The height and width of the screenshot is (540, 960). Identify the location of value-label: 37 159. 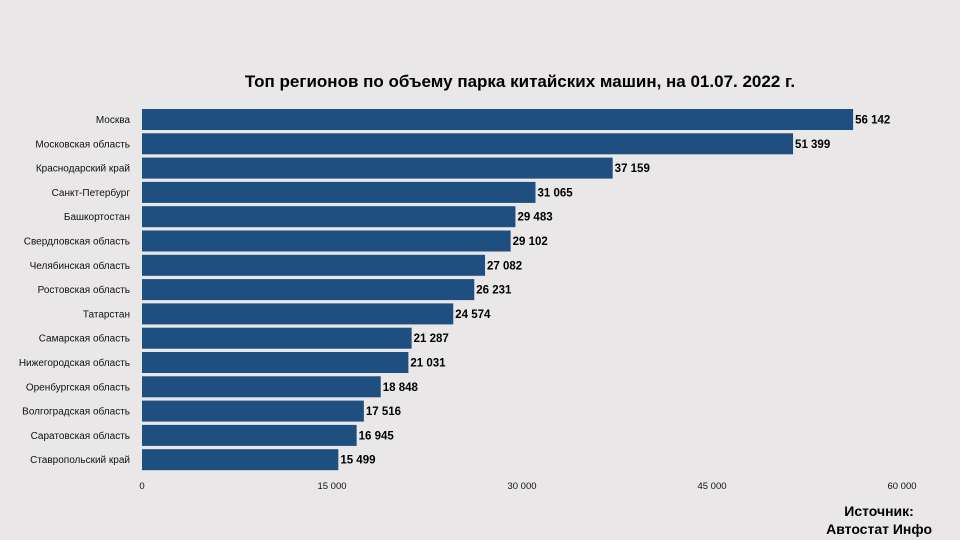
(632, 169).